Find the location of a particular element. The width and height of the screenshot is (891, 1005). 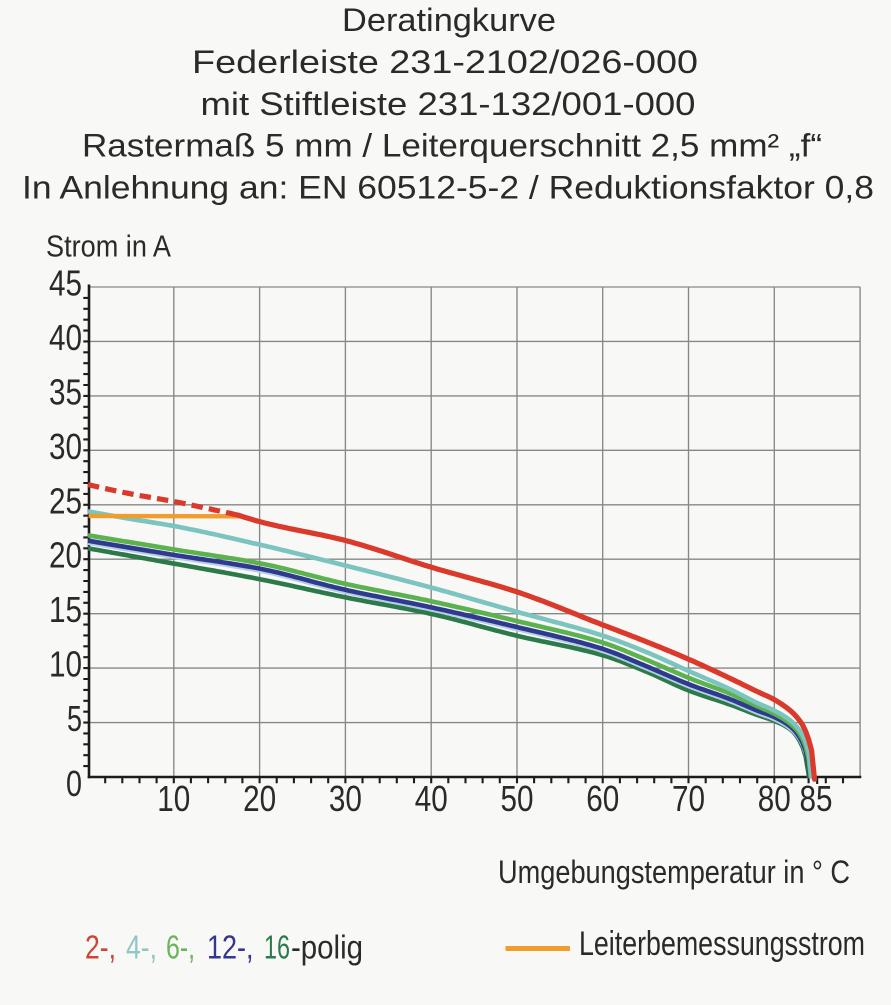

svg-text: Strom in A is located at coordinates (109, 247).